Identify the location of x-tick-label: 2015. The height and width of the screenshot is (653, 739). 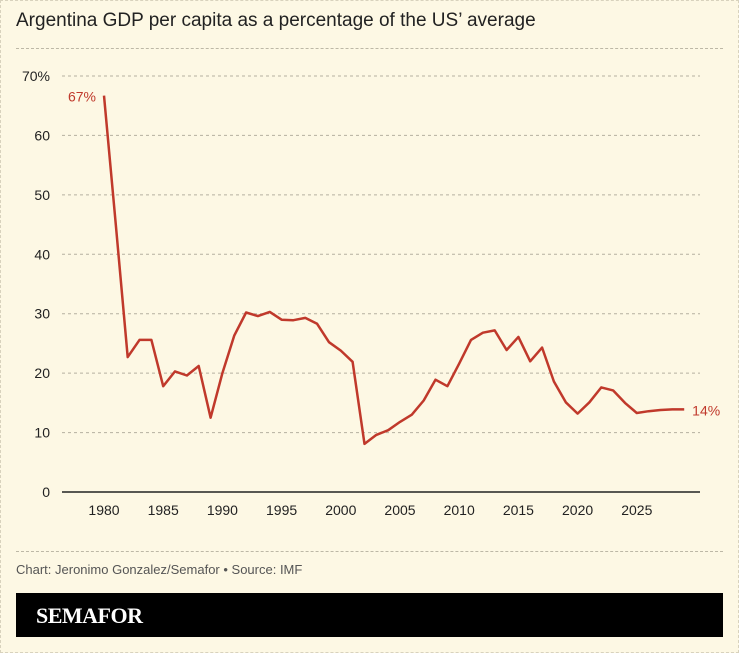
(518, 510).